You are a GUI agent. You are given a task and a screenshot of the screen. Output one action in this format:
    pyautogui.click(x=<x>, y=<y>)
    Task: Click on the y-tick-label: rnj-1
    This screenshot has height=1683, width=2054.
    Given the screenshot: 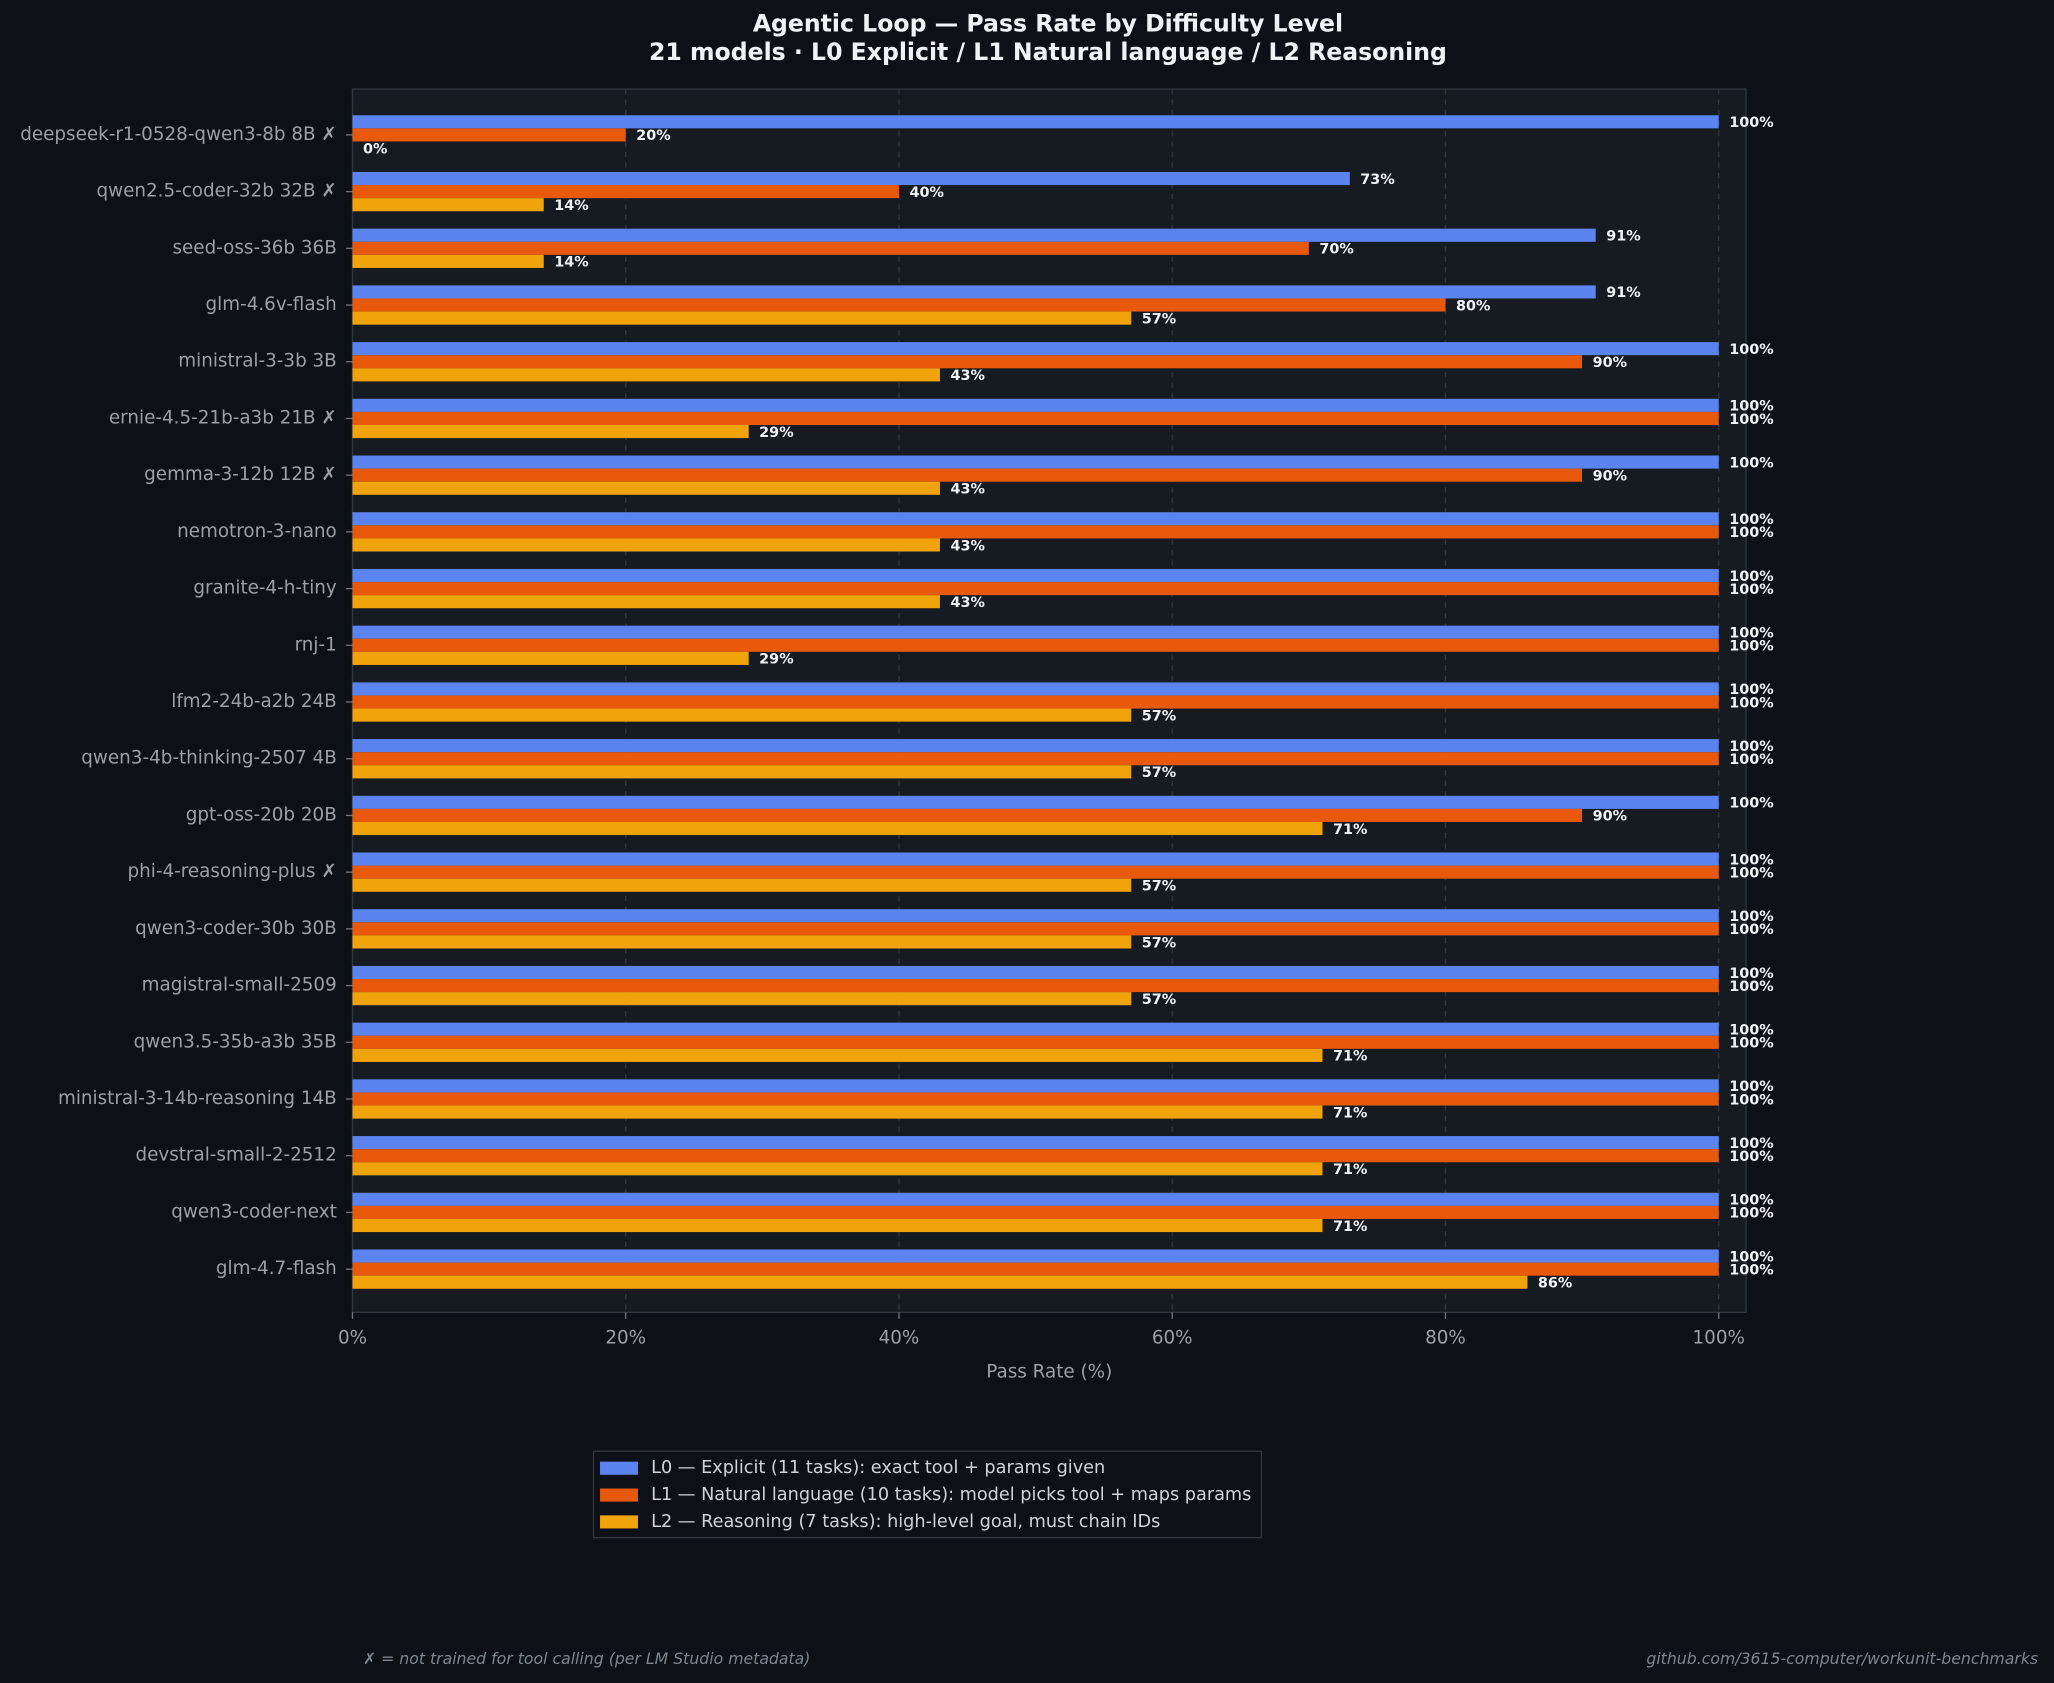 What is the action you would take?
    pyautogui.click(x=316, y=644)
    